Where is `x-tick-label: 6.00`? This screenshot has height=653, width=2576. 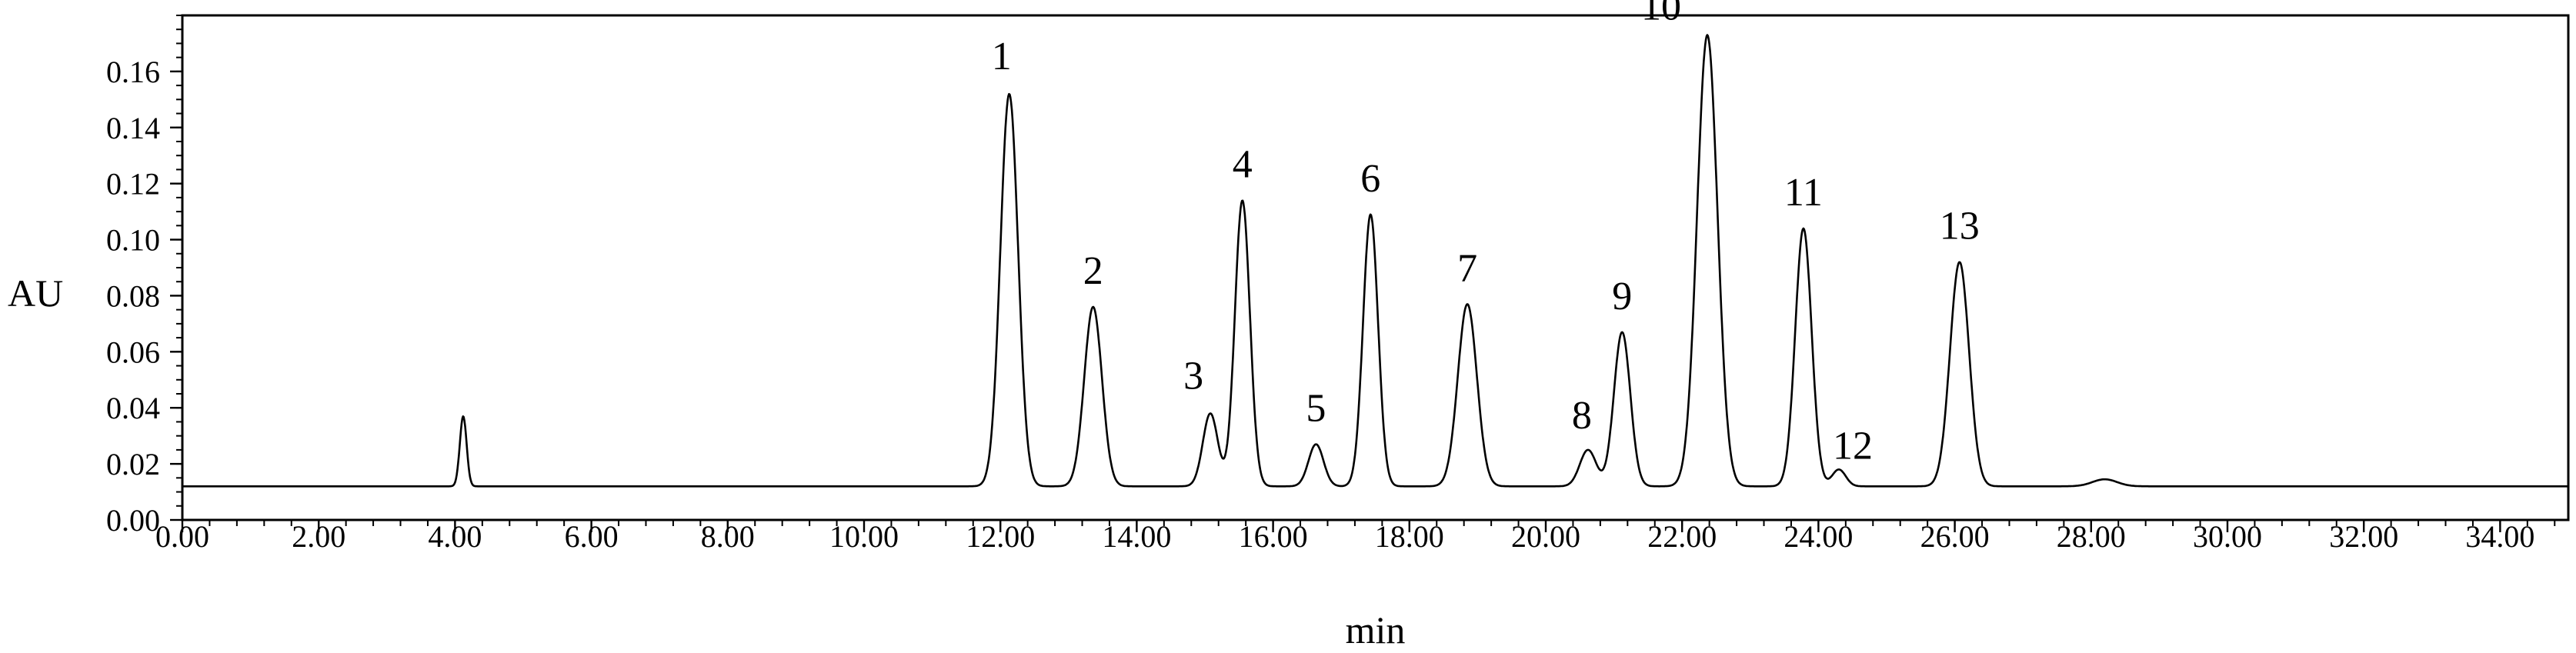 x-tick-label: 6.00 is located at coordinates (592, 536).